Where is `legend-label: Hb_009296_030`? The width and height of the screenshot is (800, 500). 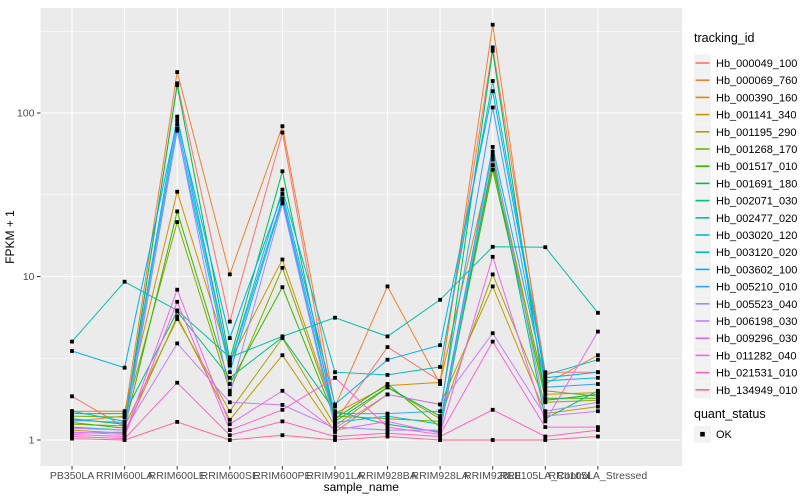 legend-label: Hb_009296_030 is located at coordinates (756, 339).